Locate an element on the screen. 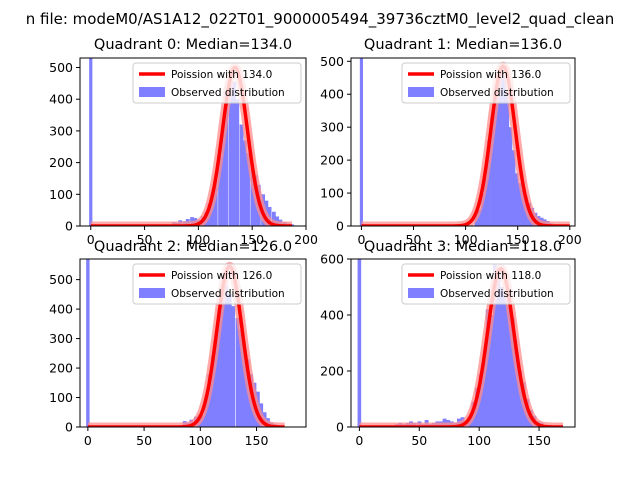 This screenshot has height=480, width=640. quadrant-0-legend-bar-label: Observed distribution is located at coordinates (228, 93).